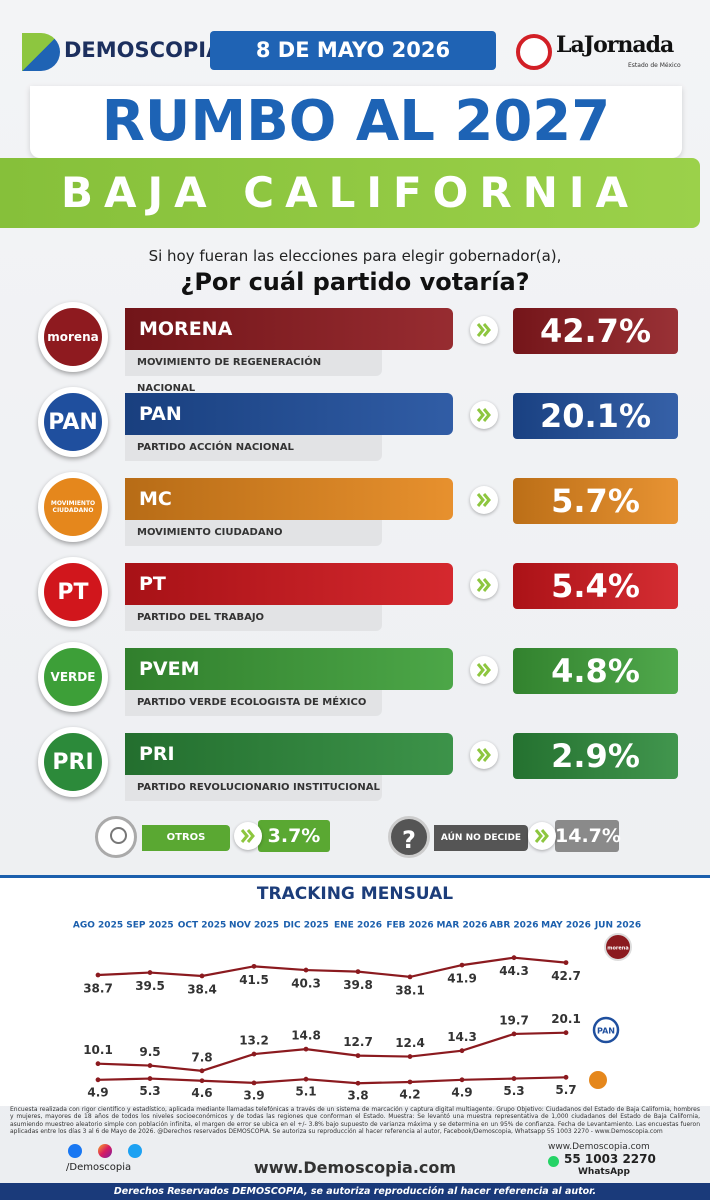 The image size is (710, 1200). I want to click on party-logo-text: PAN, so click(73, 422).